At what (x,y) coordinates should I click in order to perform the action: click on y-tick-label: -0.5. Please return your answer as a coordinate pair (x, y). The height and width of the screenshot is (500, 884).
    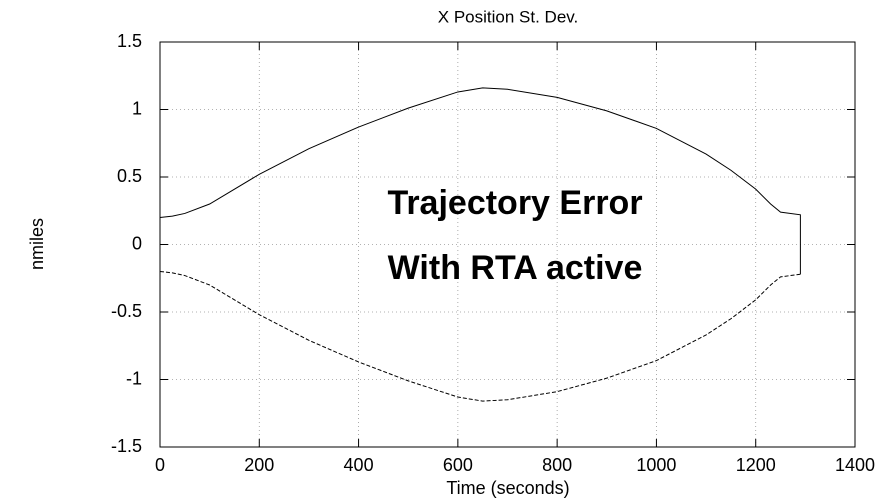
    Looking at the image, I should click on (126, 311).